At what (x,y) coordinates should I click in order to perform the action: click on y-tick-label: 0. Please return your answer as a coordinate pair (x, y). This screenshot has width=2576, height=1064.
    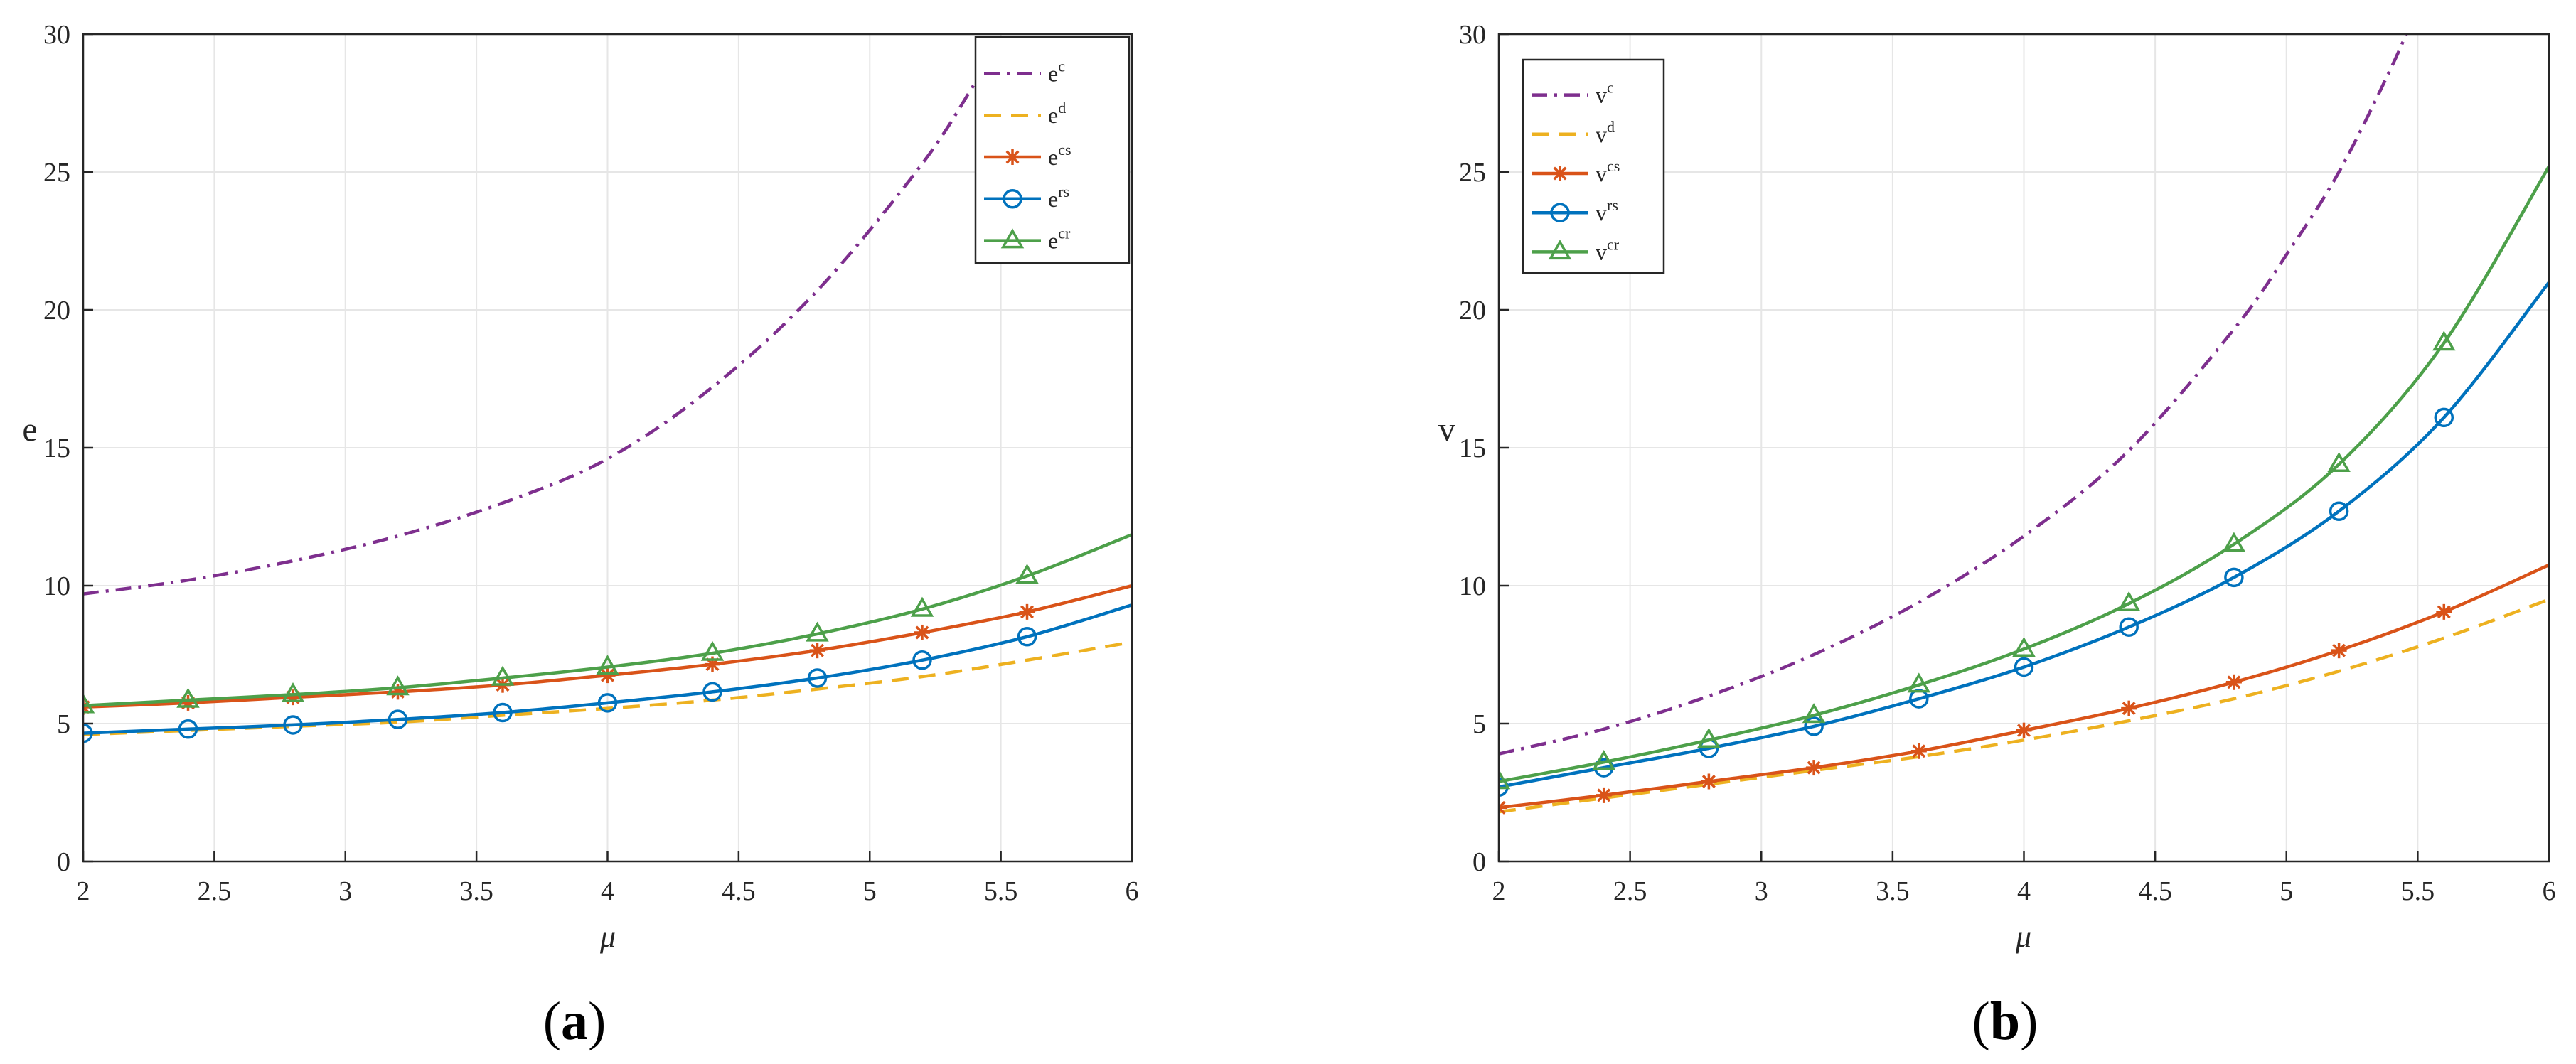
    Looking at the image, I should click on (1480, 862).